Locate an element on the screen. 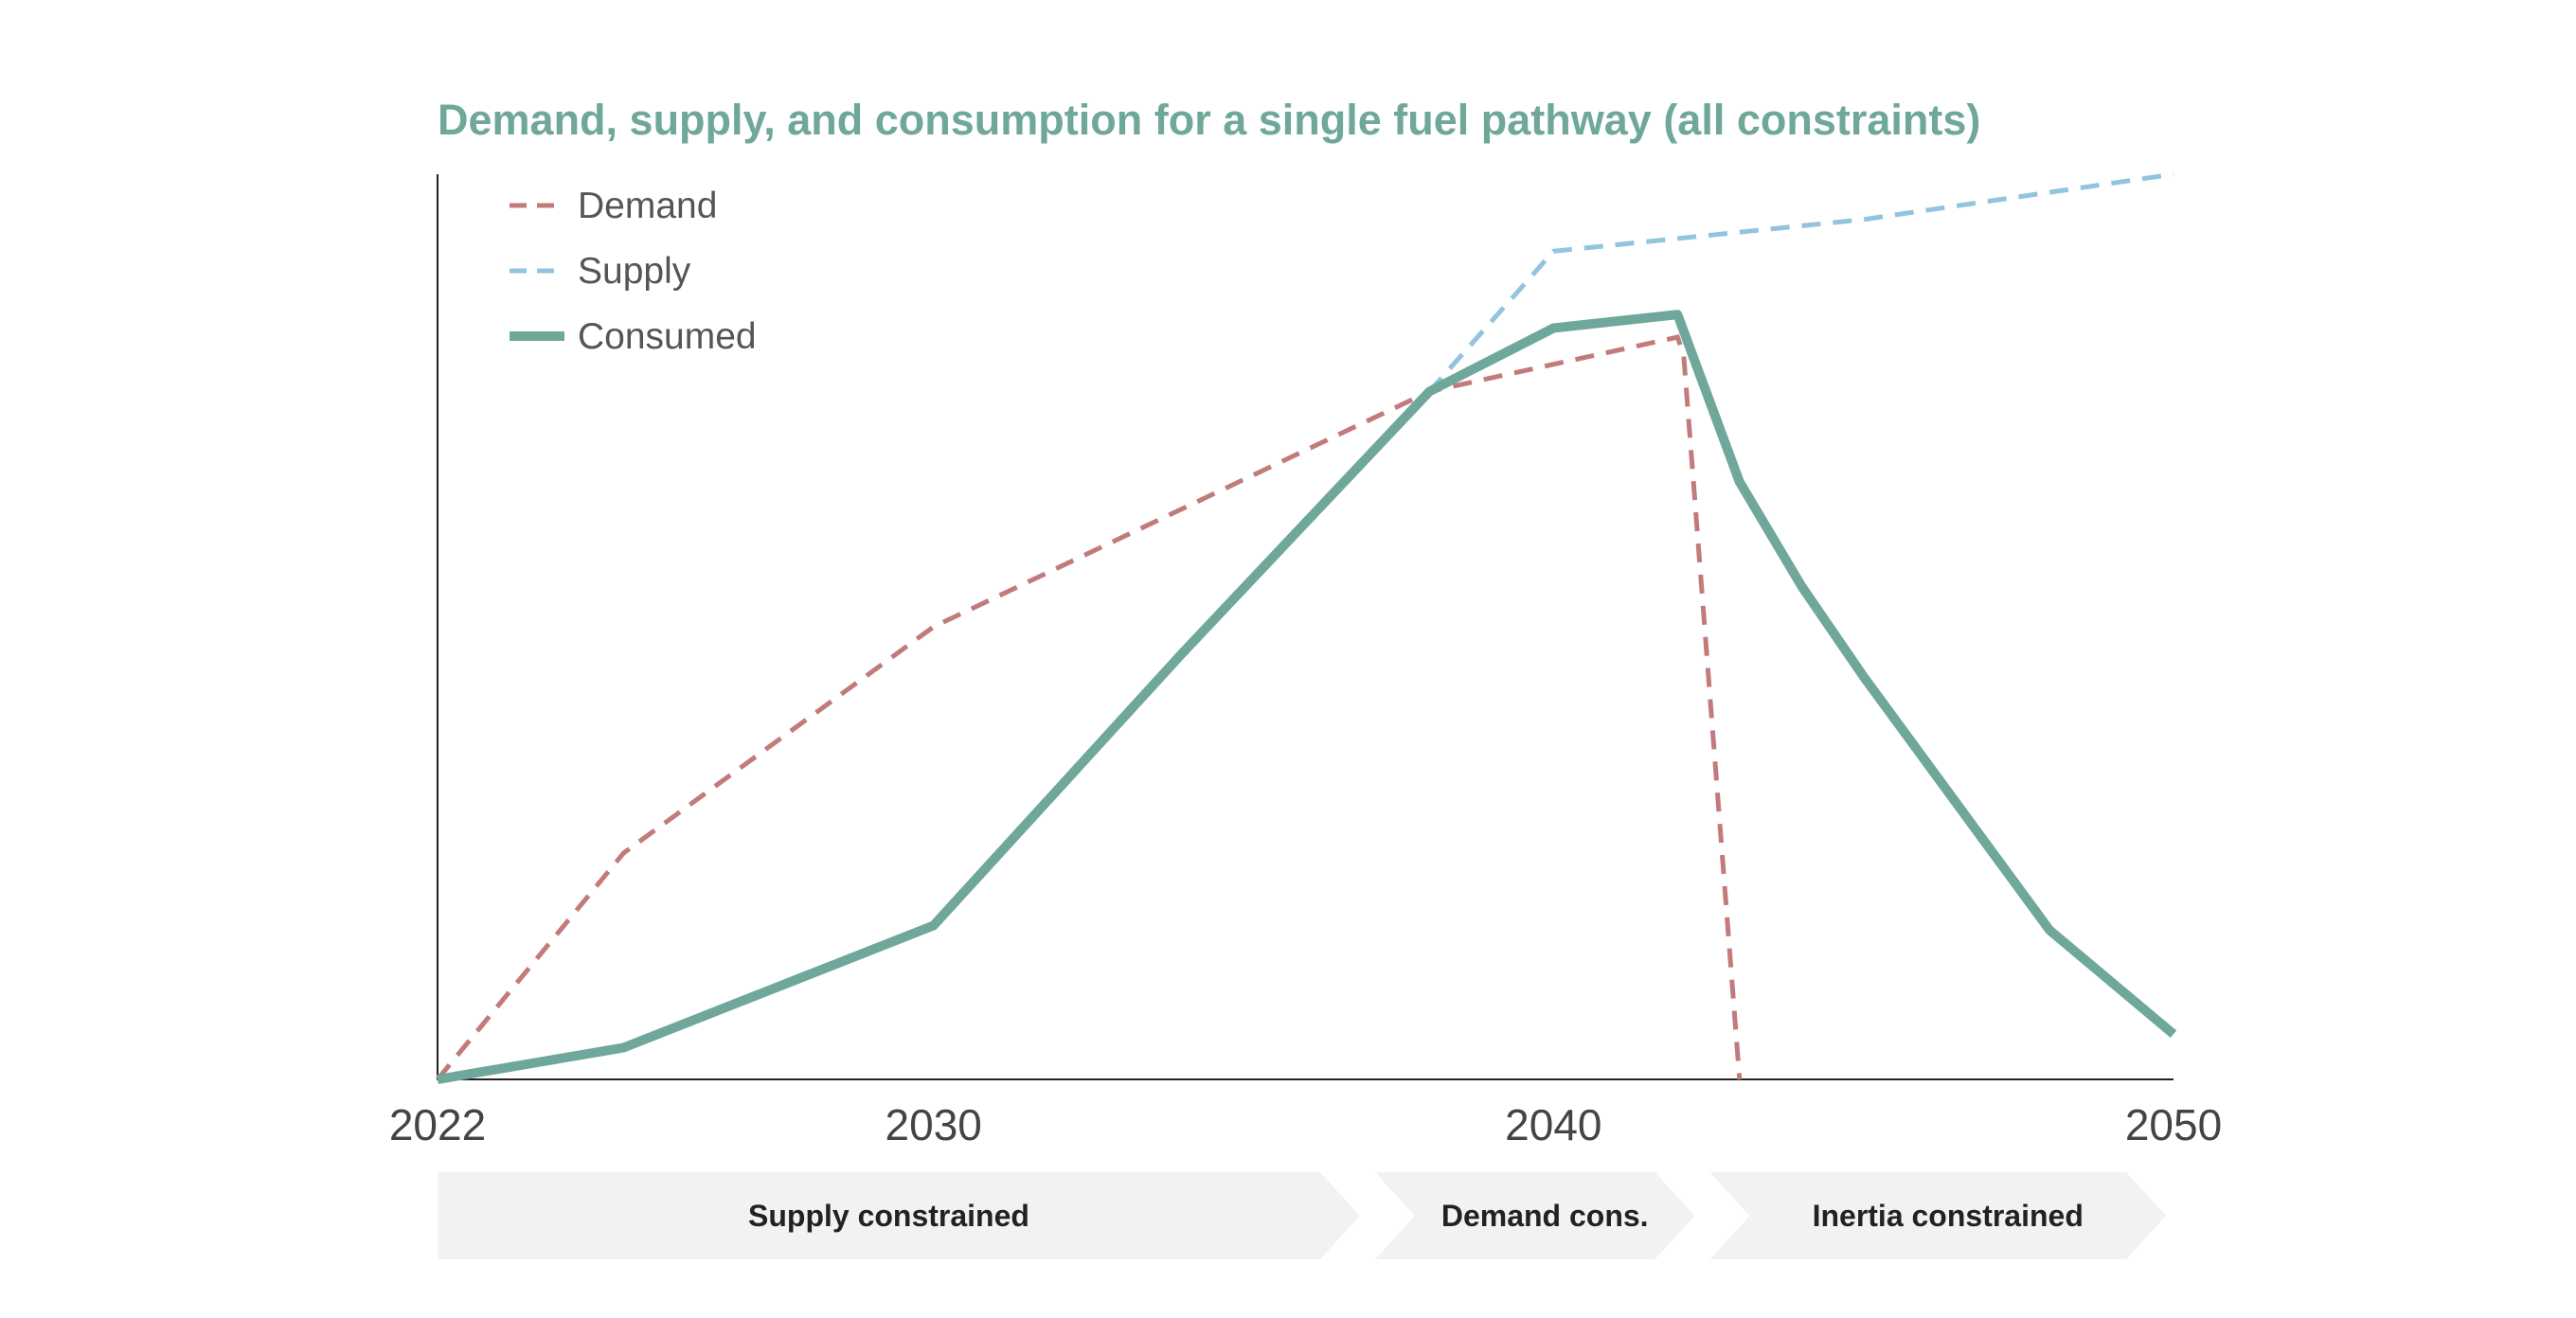 The width and height of the screenshot is (2576, 1318). phase-band-inertia-constrained is located at coordinates (1937, 1215).